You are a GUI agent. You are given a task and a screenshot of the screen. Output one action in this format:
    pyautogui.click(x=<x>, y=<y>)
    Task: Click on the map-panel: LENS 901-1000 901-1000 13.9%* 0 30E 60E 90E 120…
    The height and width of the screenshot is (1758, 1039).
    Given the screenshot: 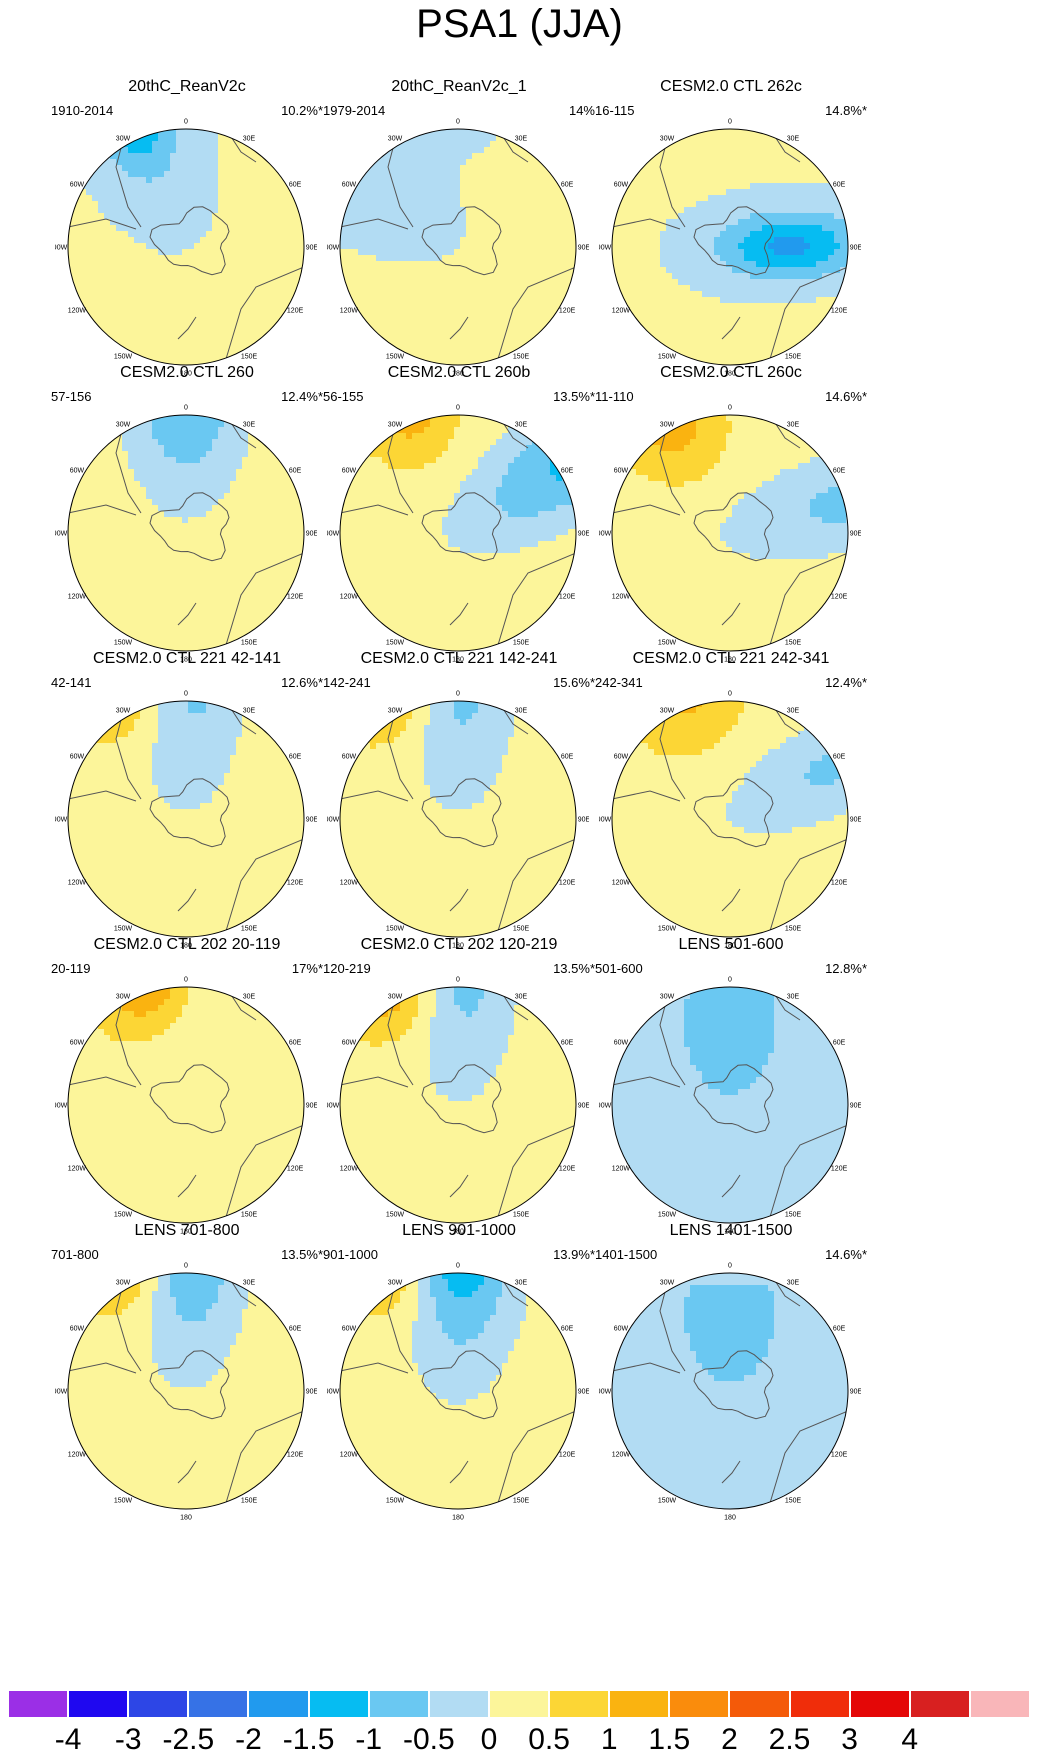 What is the action you would take?
    pyautogui.click(x=459, y=1381)
    